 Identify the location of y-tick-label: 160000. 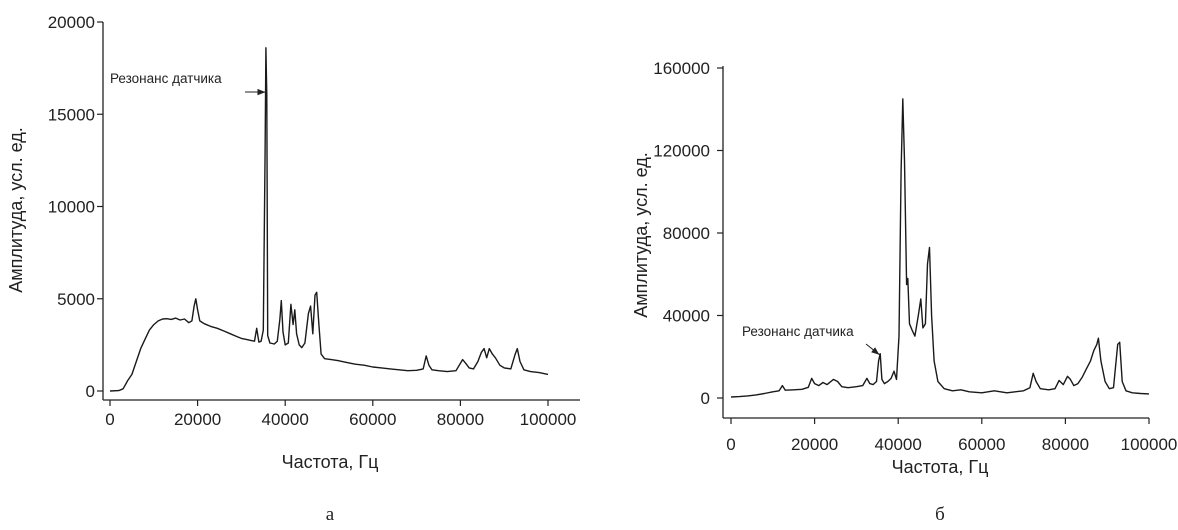
(681, 68).